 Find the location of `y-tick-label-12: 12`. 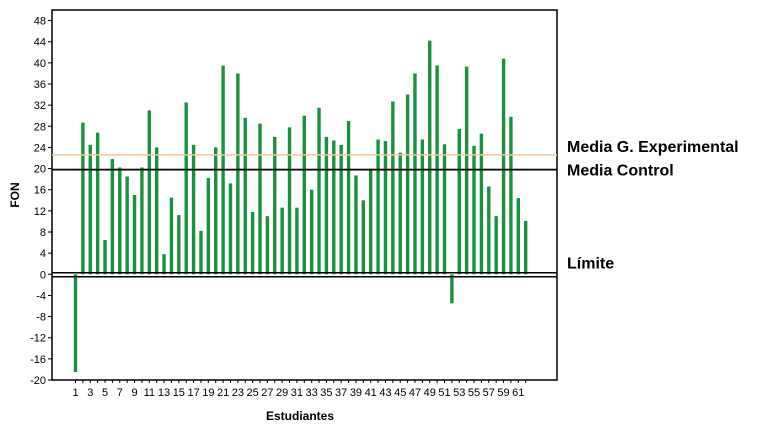

y-tick-label-12: 12 is located at coordinates (40, 212).